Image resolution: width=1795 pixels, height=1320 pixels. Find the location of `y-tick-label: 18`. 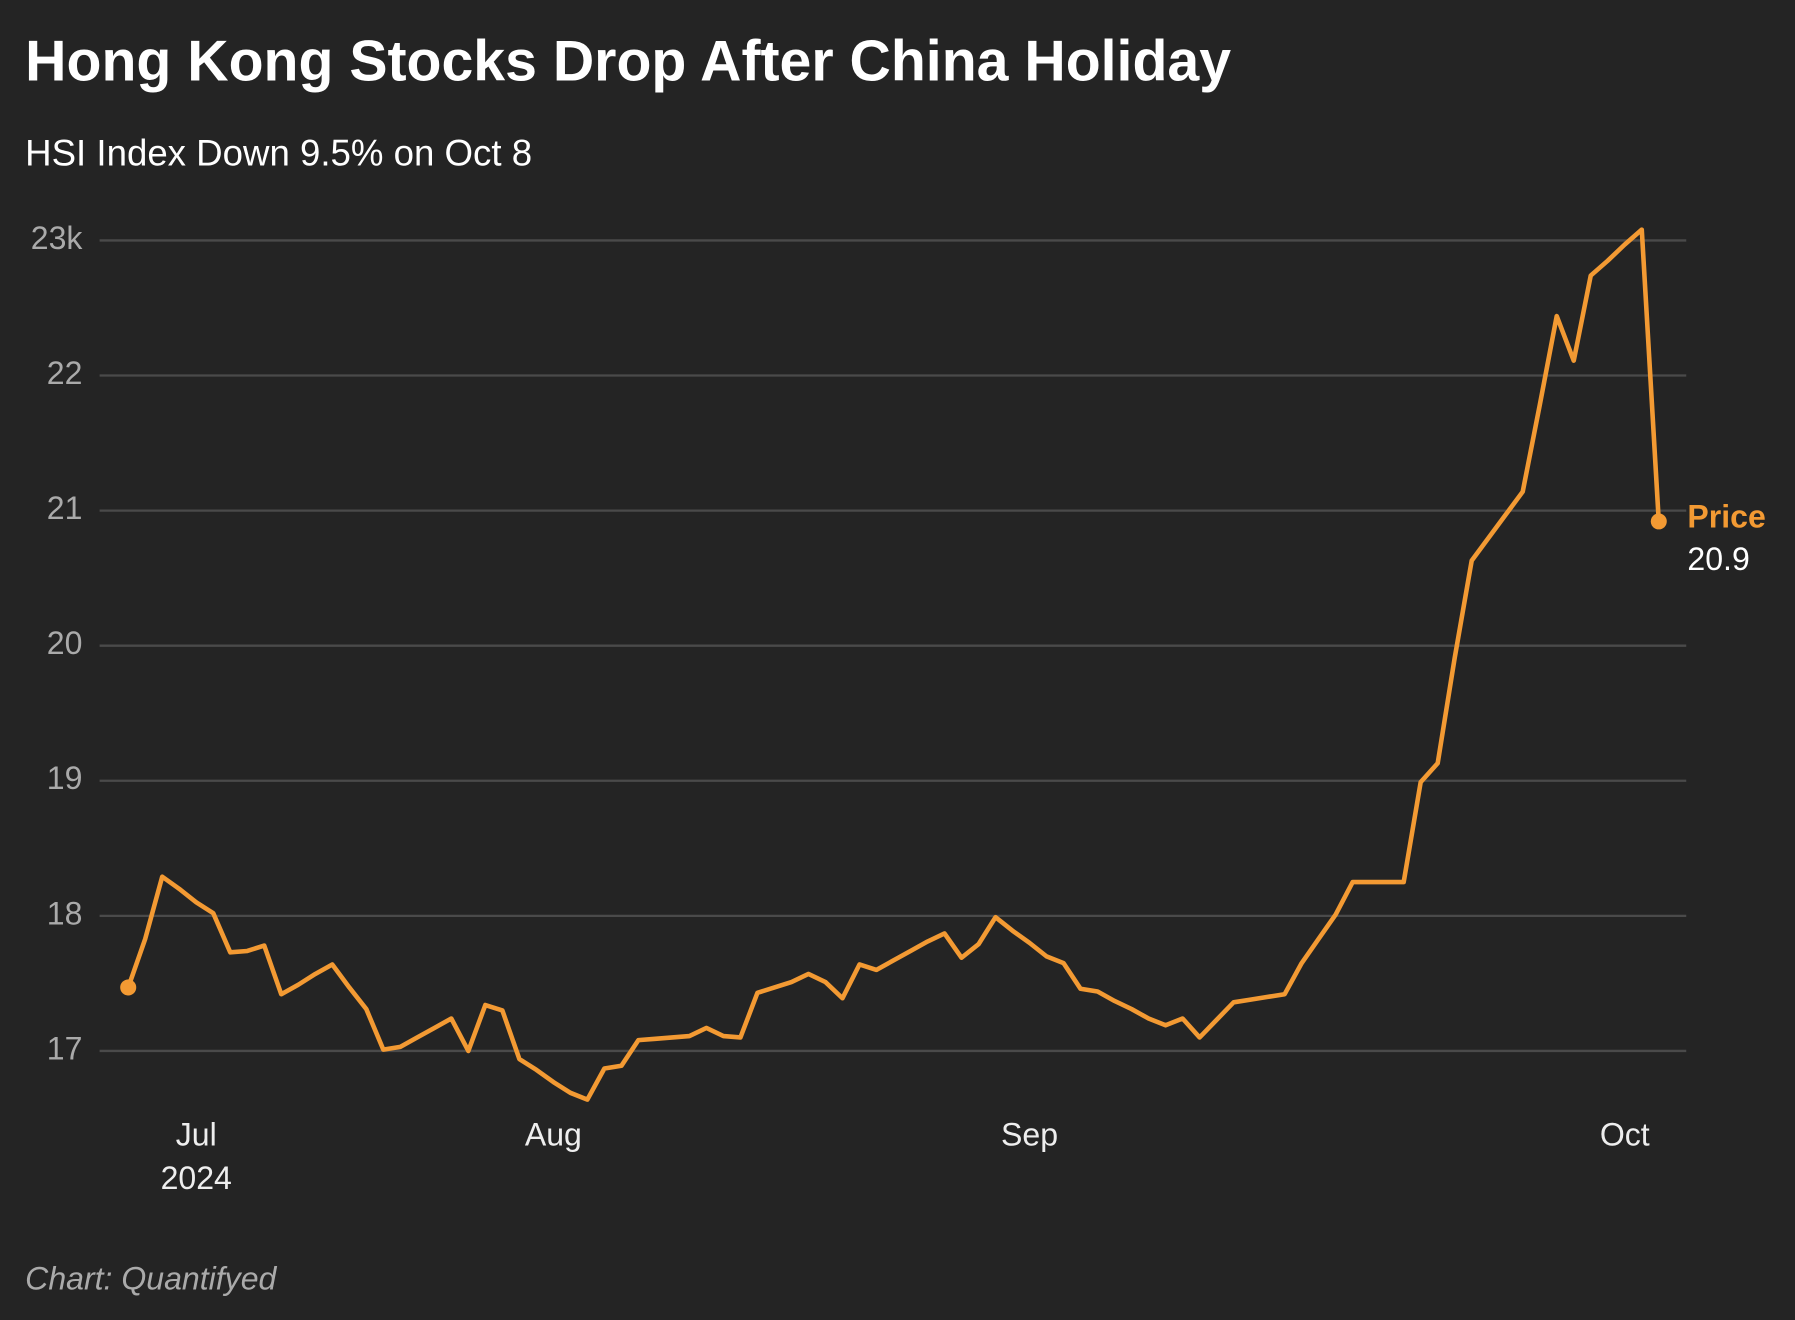

y-tick-label: 18 is located at coordinates (65, 913).